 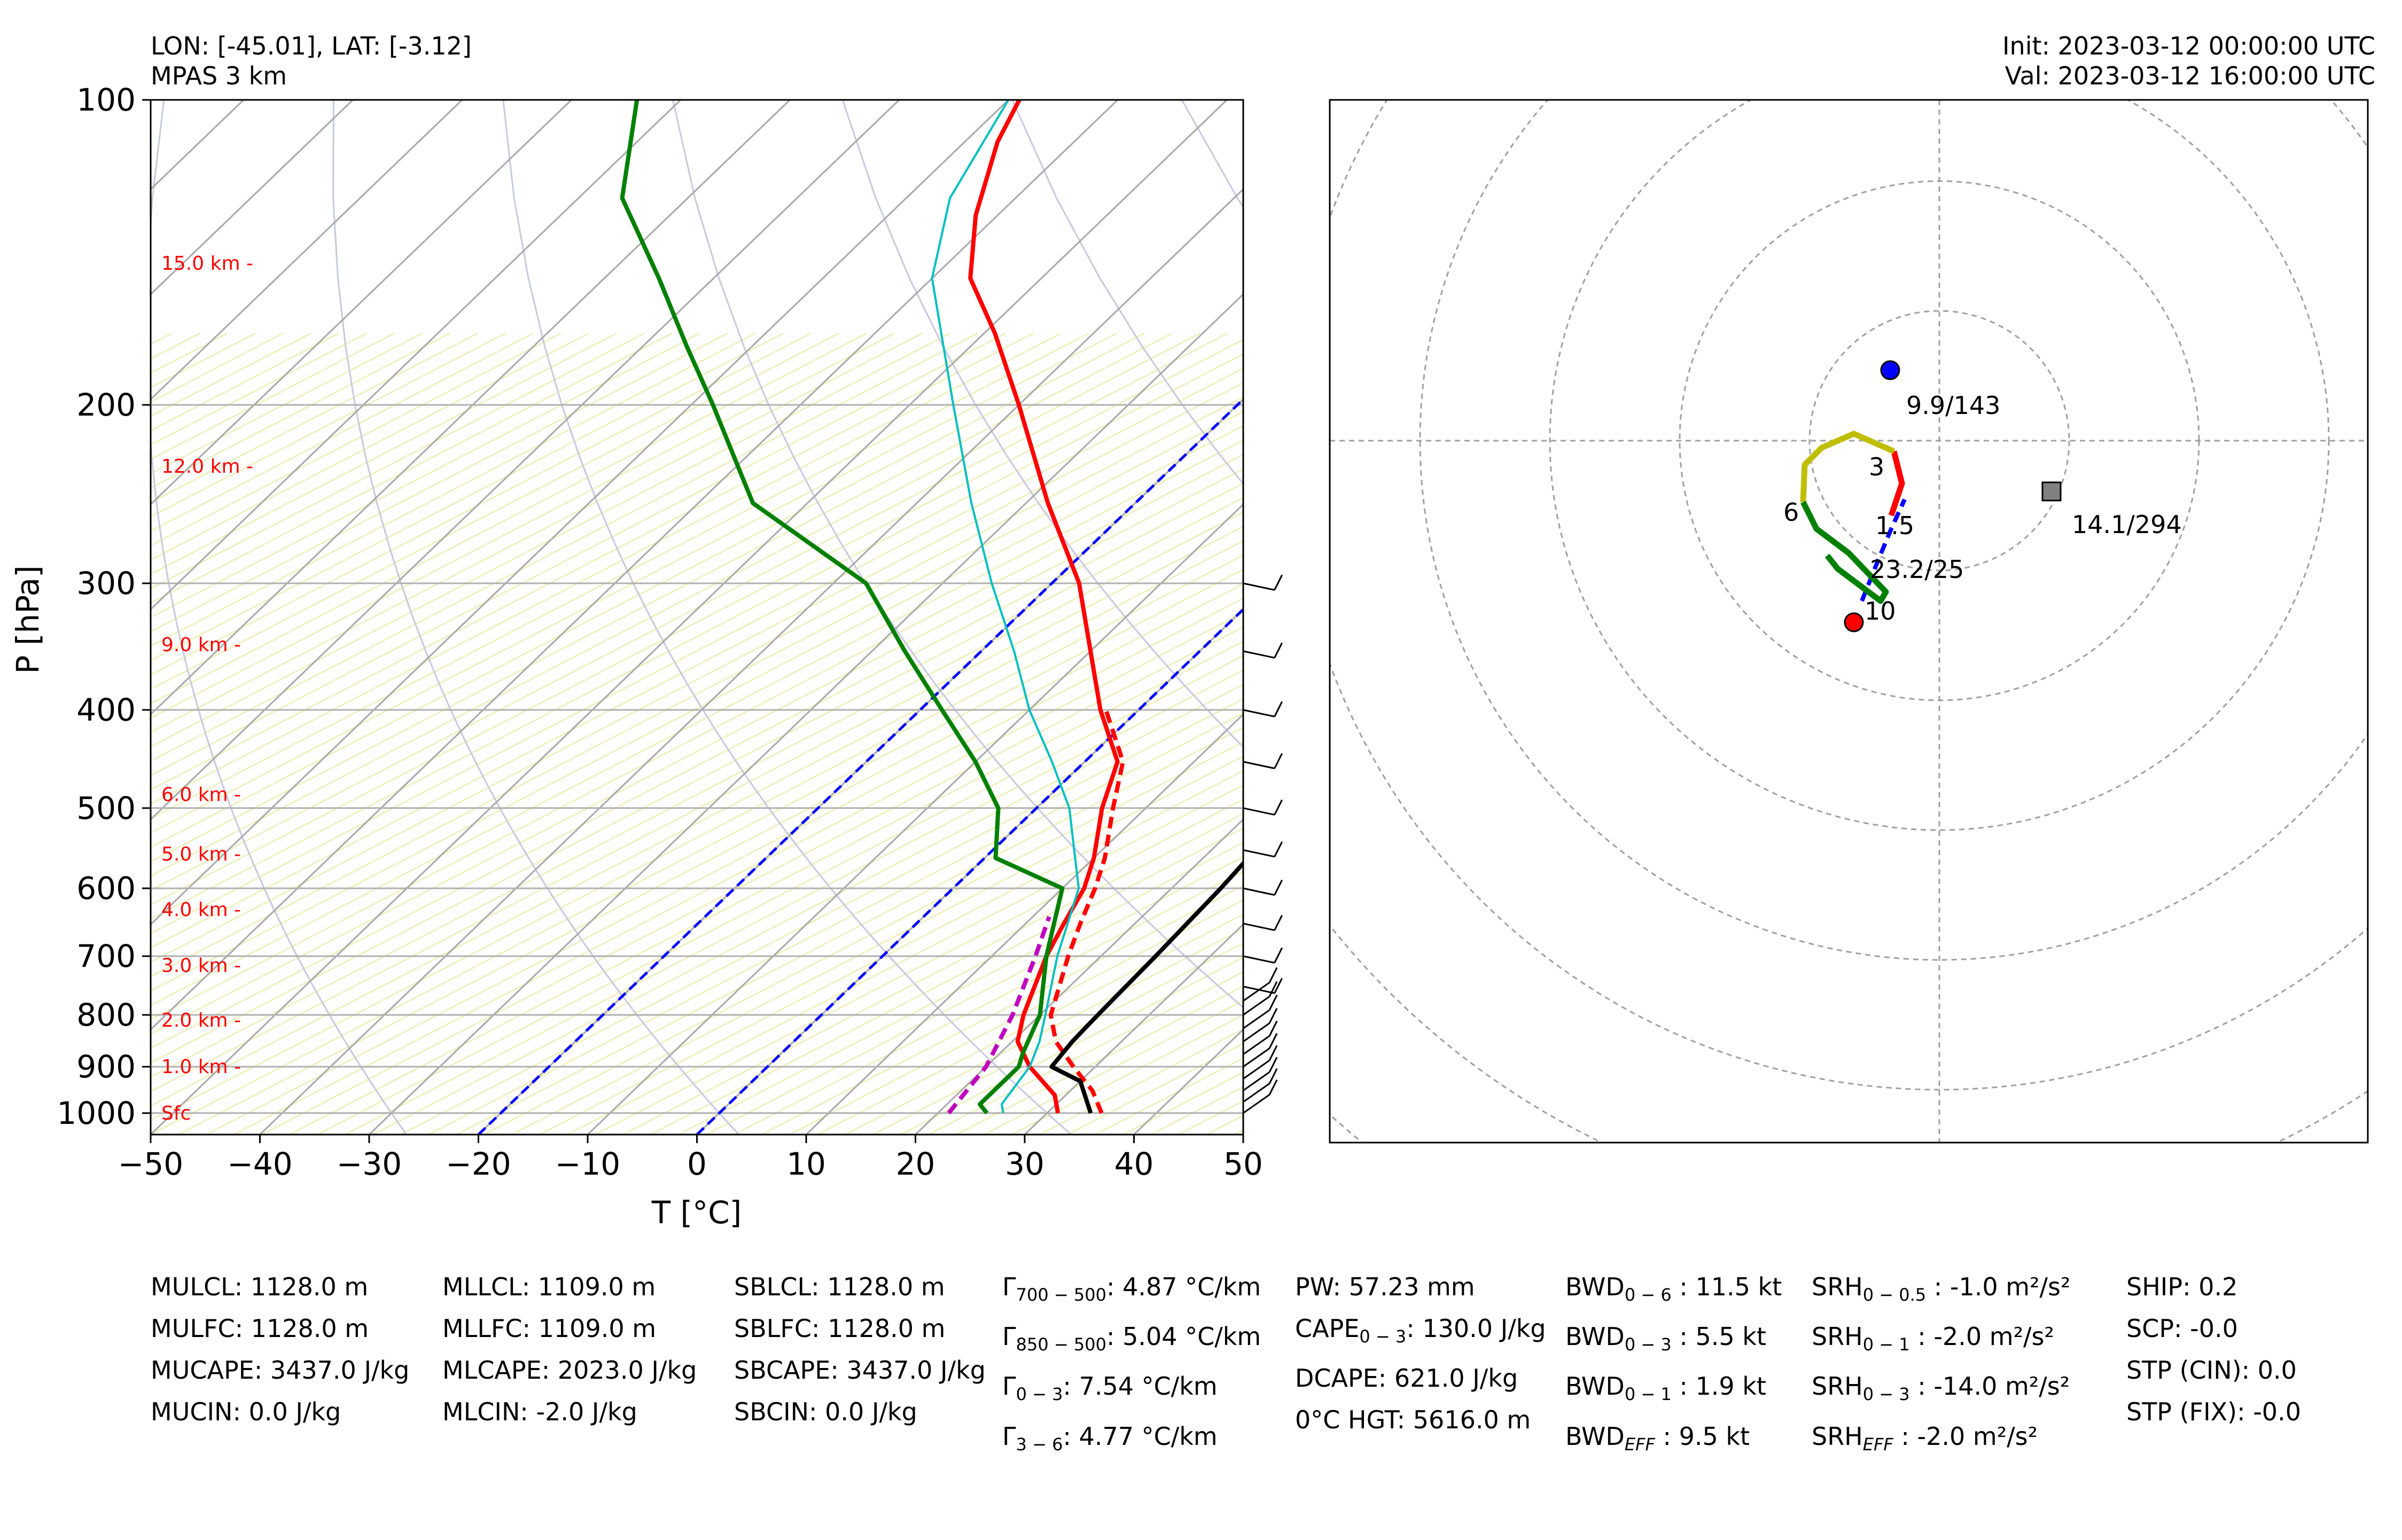 What do you see at coordinates (999, 1015) in the screenshot?
I see `downdraft-profile-line` at bounding box center [999, 1015].